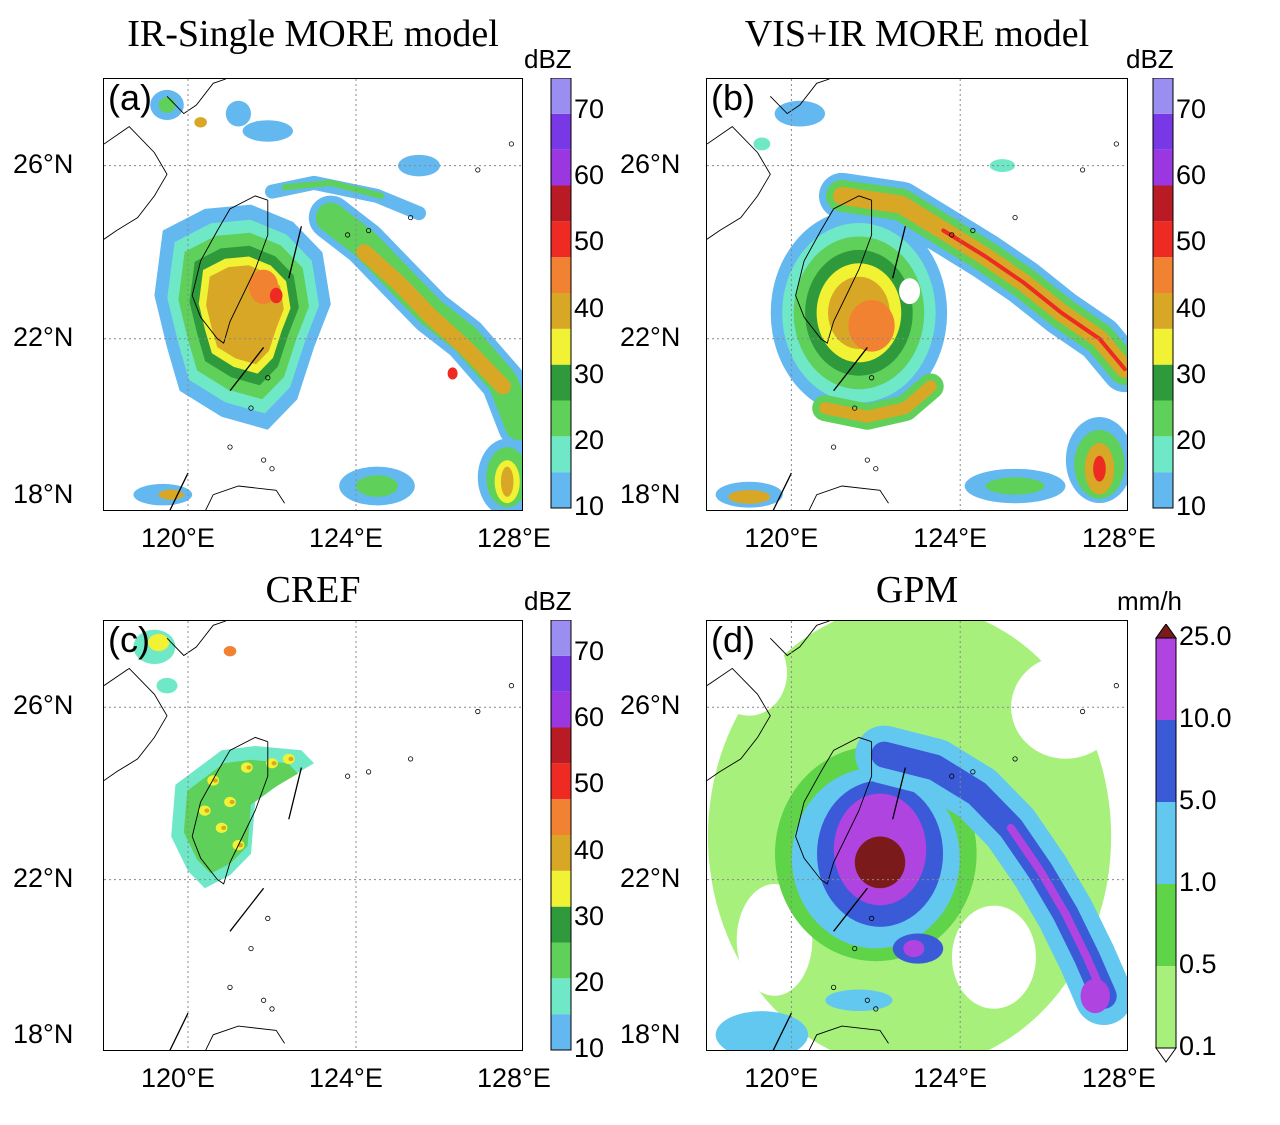  What do you see at coordinates (733, 640) in the screenshot?
I see `panel-label: (d)` at bounding box center [733, 640].